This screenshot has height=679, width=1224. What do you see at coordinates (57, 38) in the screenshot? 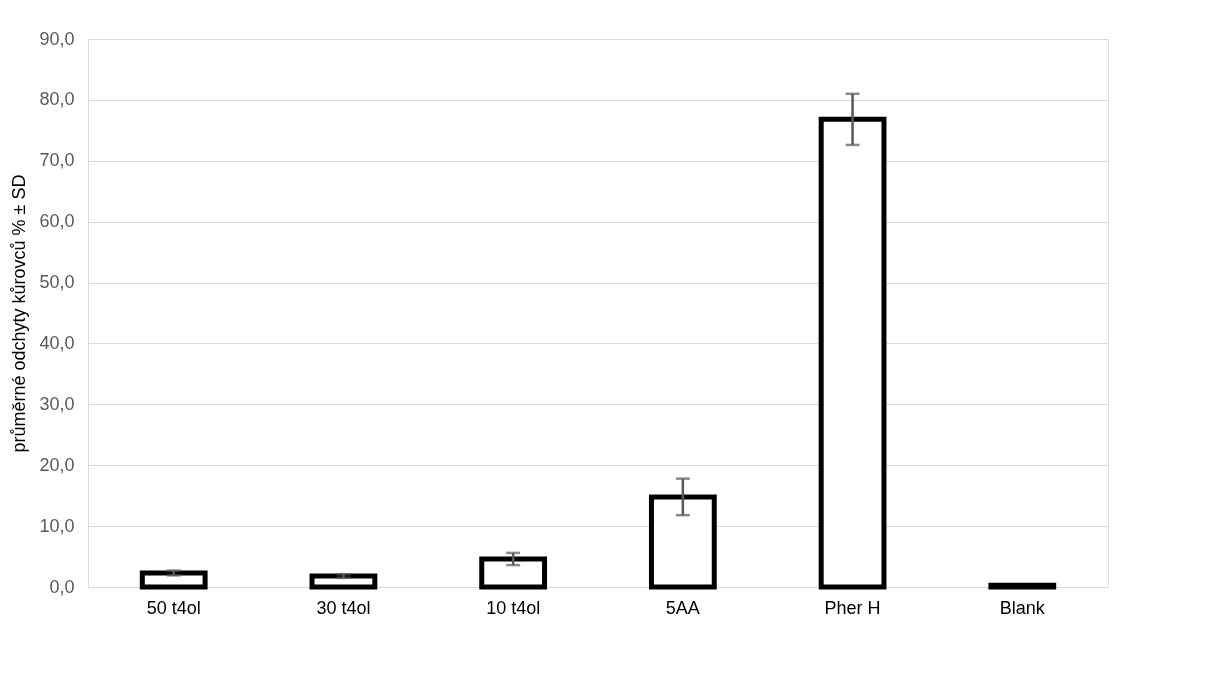
I see `y-tick-label: 90,0` at bounding box center [57, 38].